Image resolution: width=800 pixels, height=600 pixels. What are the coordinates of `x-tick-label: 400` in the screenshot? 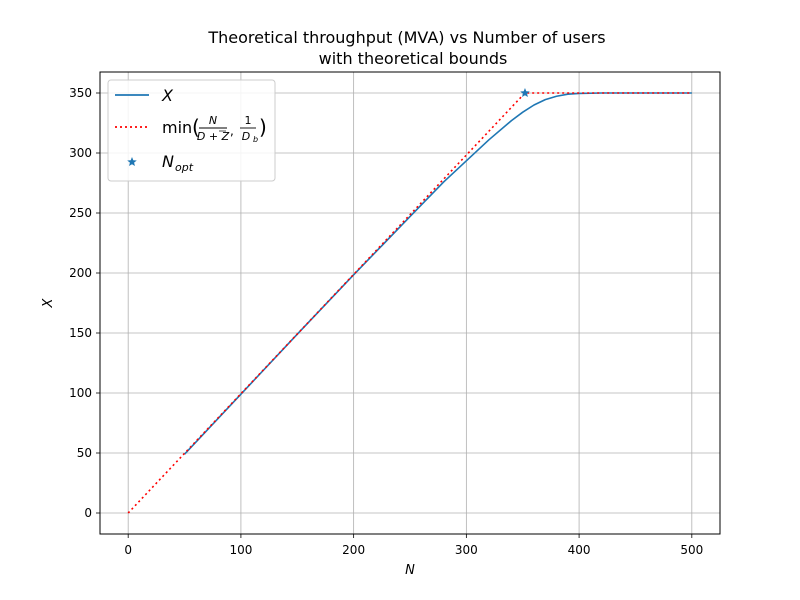 It's located at (579, 550).